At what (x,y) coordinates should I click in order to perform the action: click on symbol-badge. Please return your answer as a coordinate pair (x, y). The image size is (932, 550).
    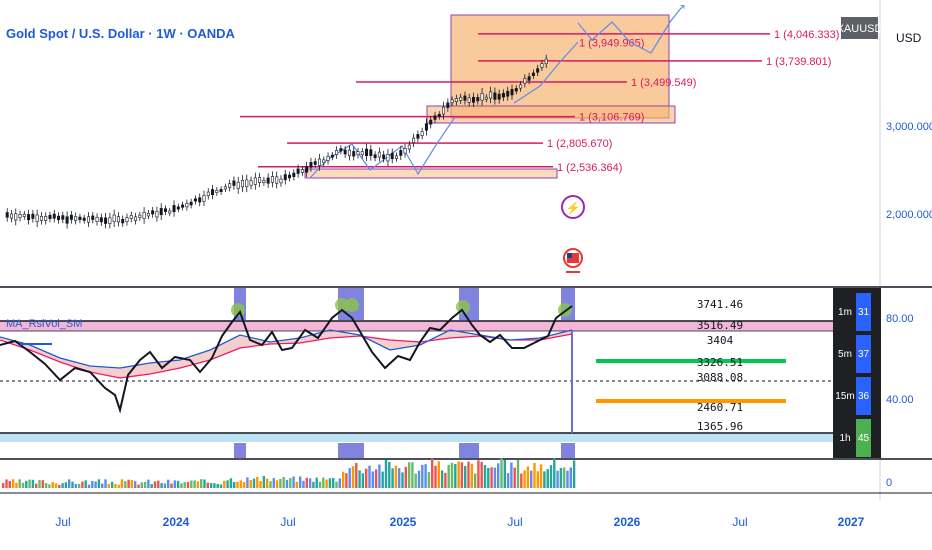
    Looking at the image, I should click on (859, 28).